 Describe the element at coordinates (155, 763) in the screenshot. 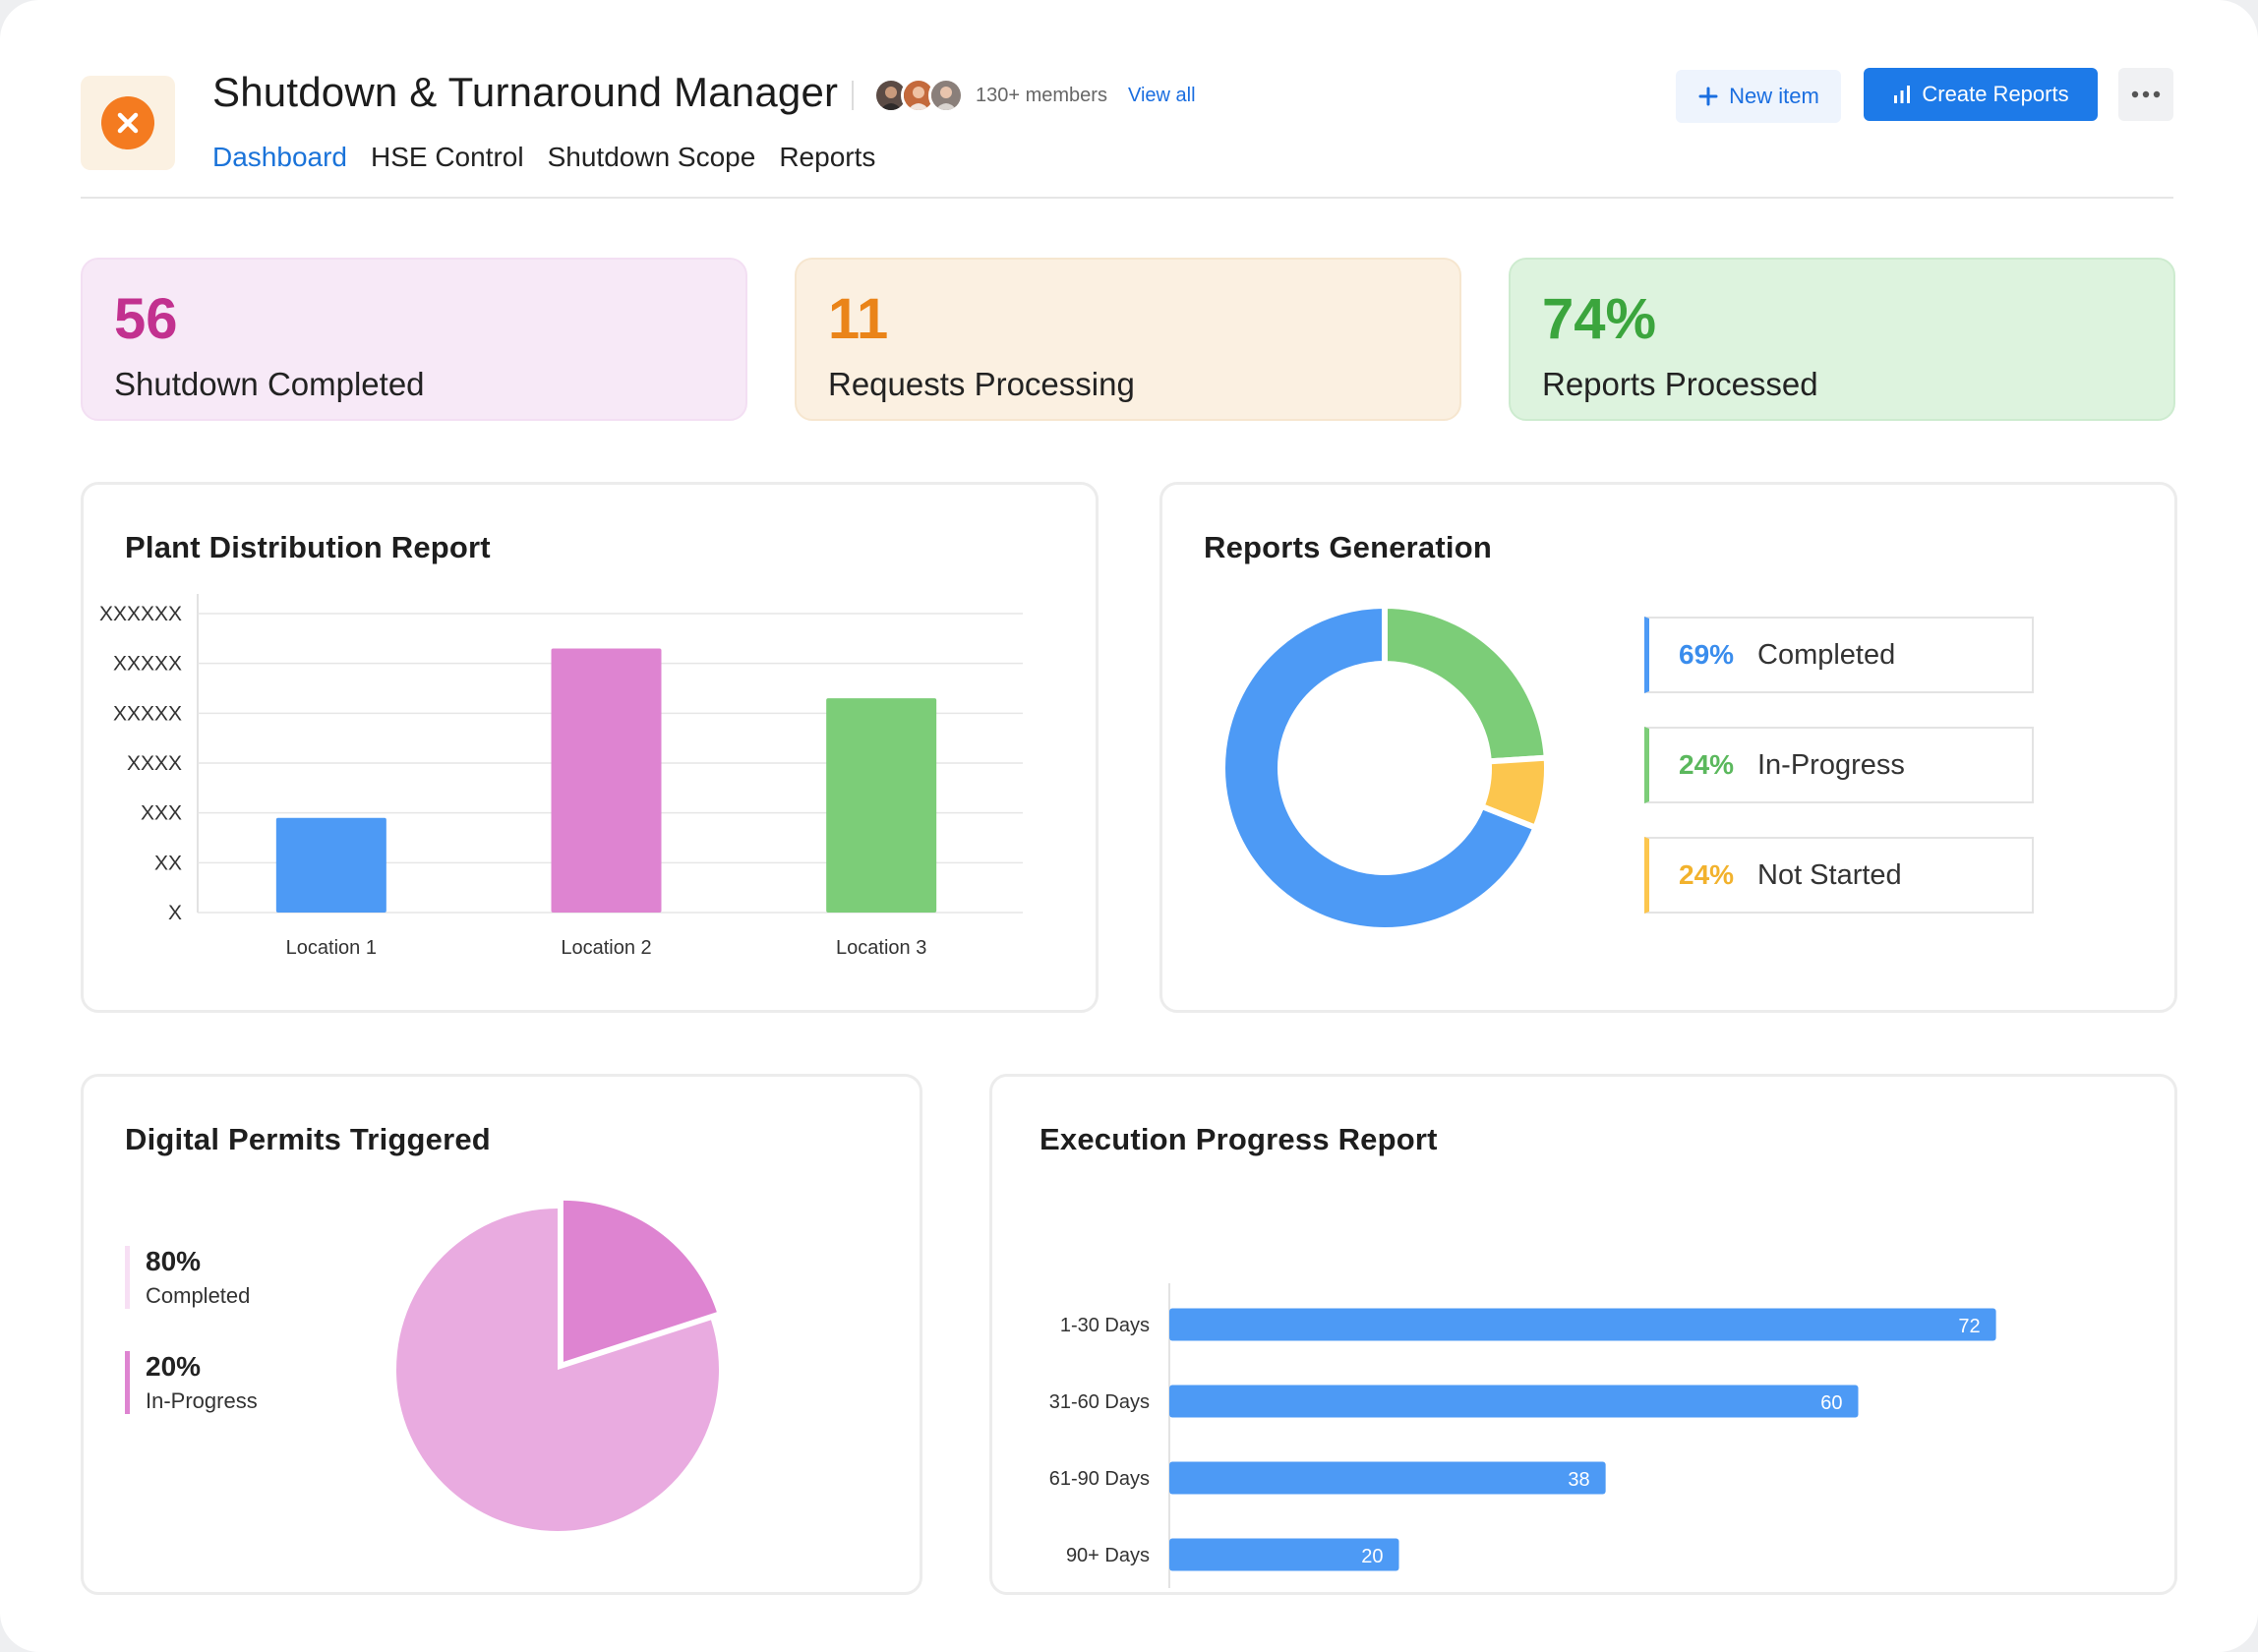

I see `y-tick-label: XXXX` at that location.